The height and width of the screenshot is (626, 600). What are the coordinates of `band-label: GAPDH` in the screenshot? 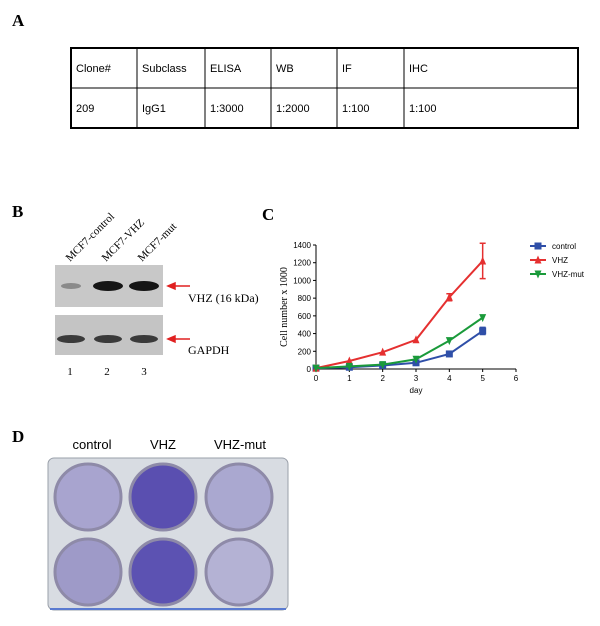 It's located at (209, 350).